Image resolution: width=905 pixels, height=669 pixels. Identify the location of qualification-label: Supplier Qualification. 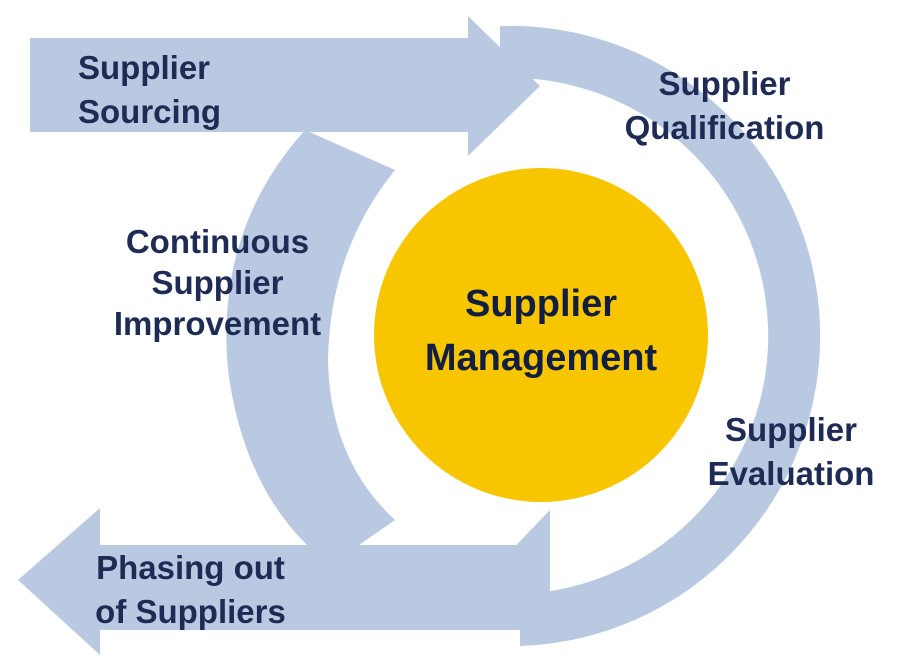
(724, 106).